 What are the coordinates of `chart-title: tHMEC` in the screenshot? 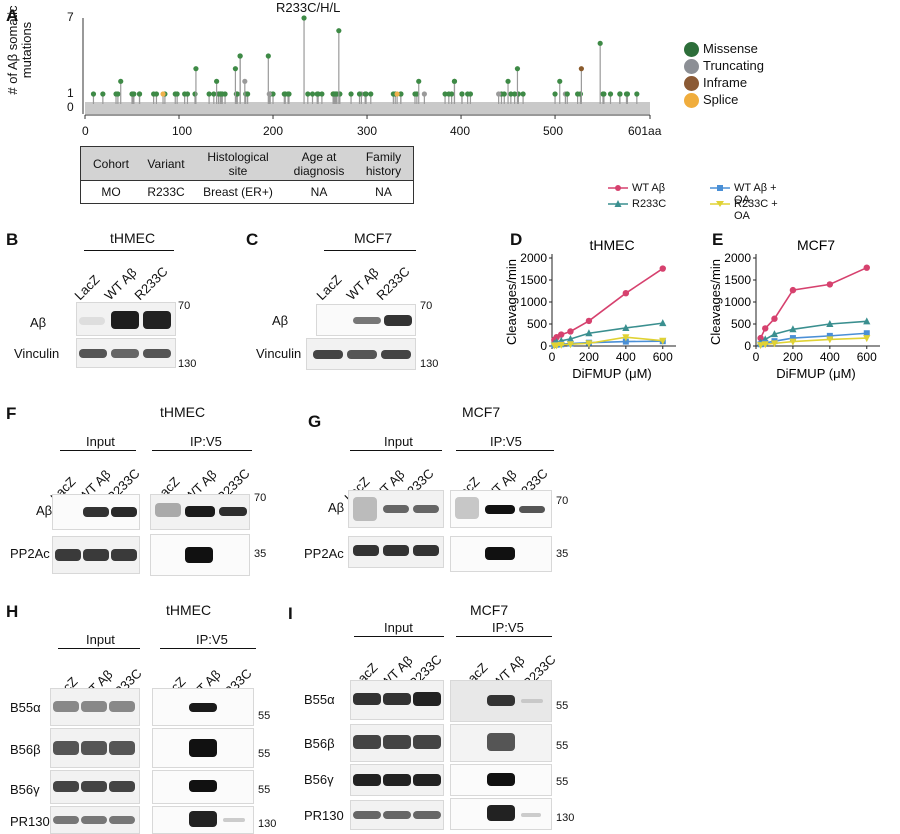 It's located at (611, 245).